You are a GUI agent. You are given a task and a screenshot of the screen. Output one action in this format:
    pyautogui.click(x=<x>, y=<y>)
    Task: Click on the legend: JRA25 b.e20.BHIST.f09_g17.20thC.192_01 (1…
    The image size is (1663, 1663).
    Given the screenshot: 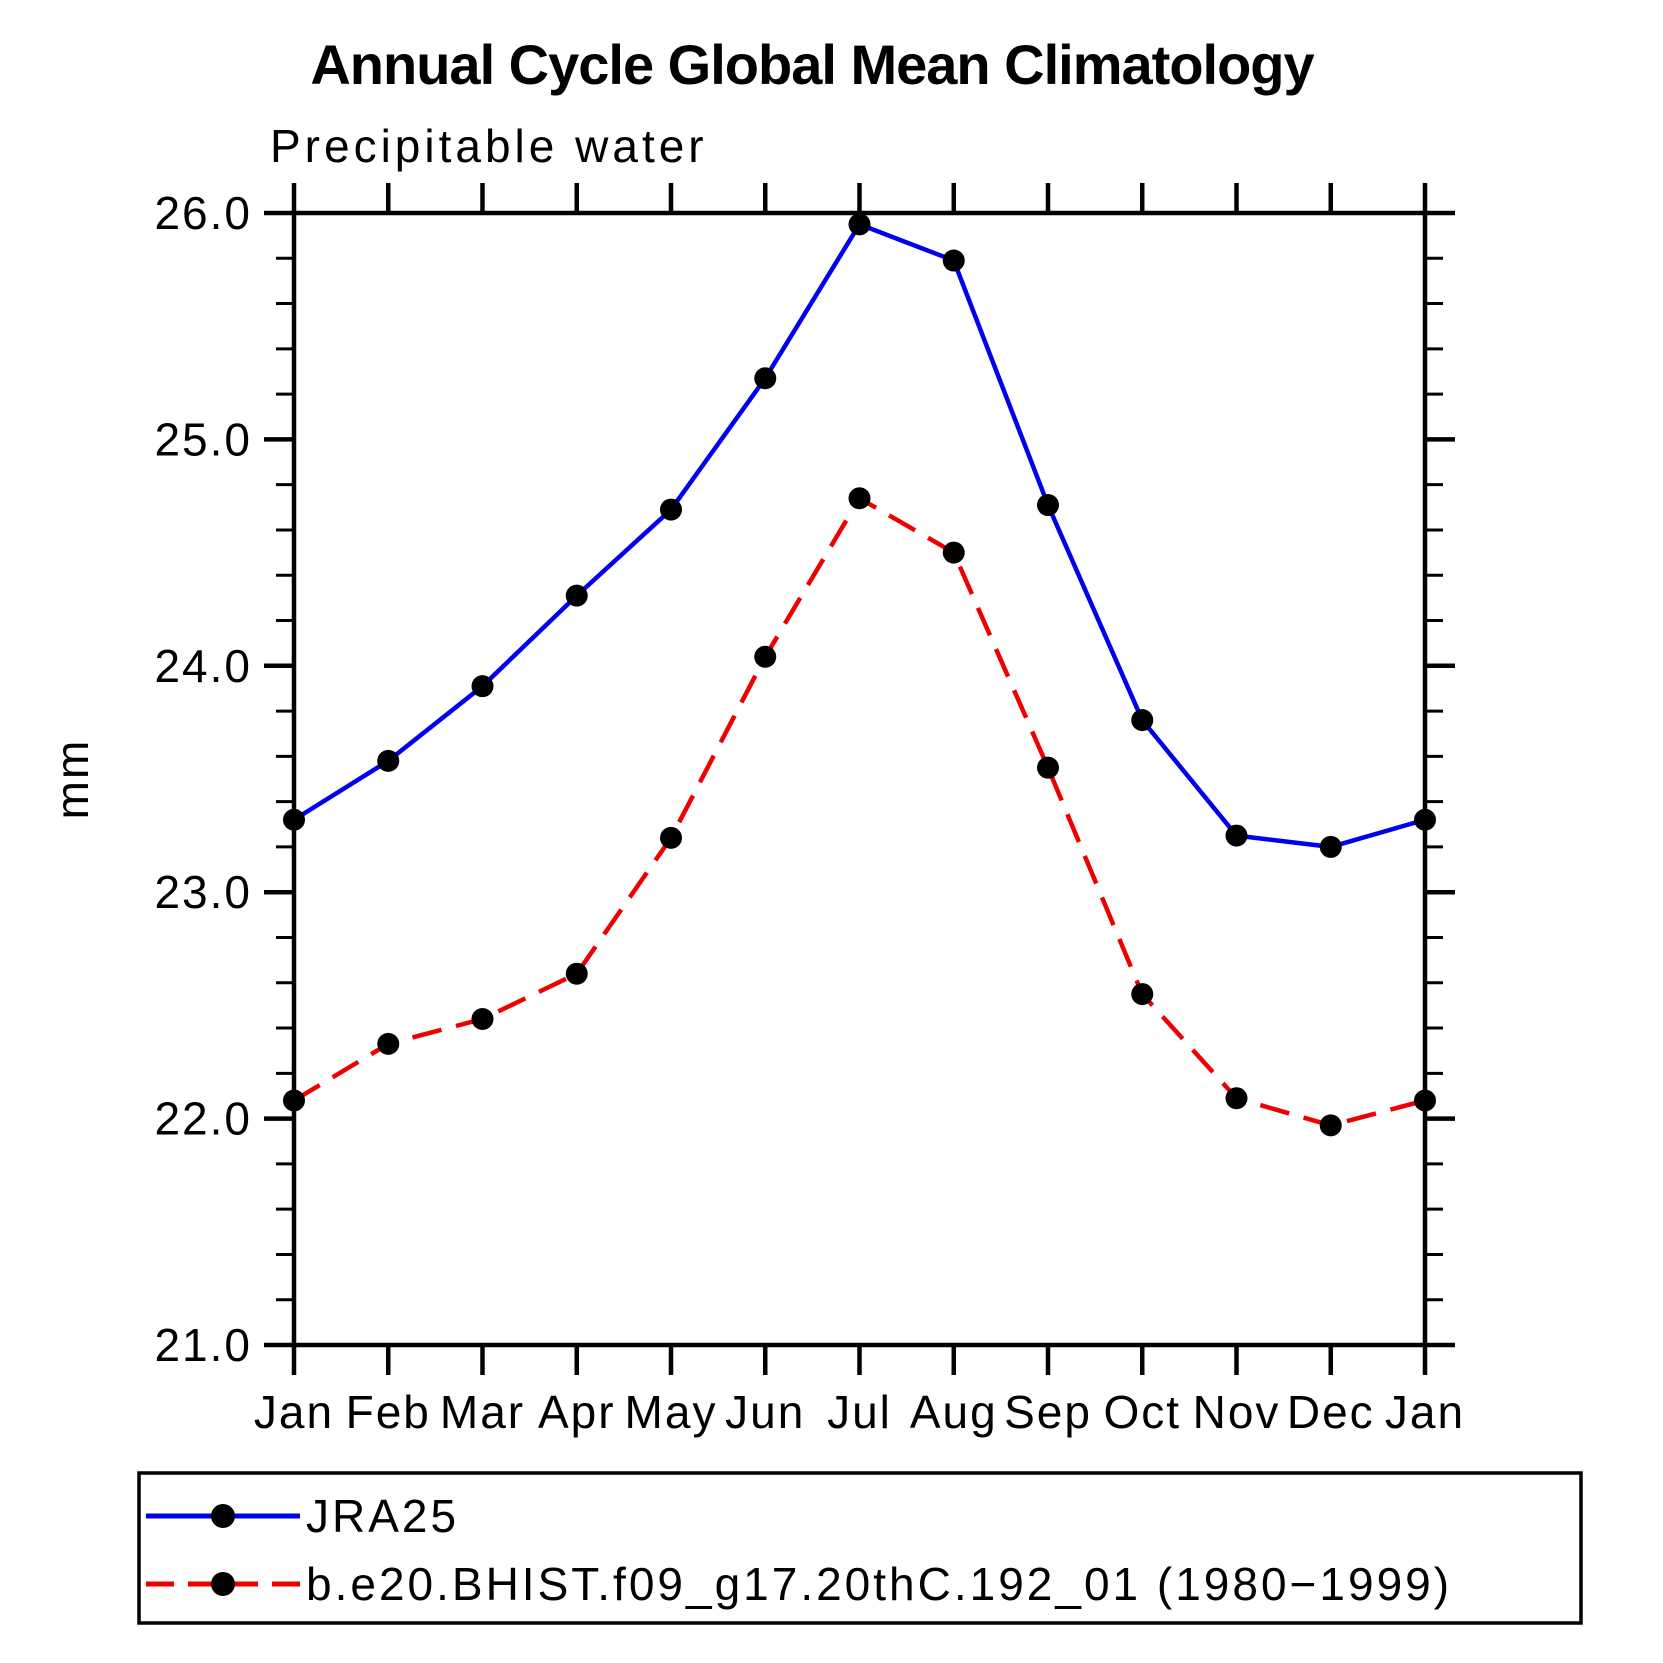 What is the action you would take?
    pyautogui.click(x=860, y=1548)
    